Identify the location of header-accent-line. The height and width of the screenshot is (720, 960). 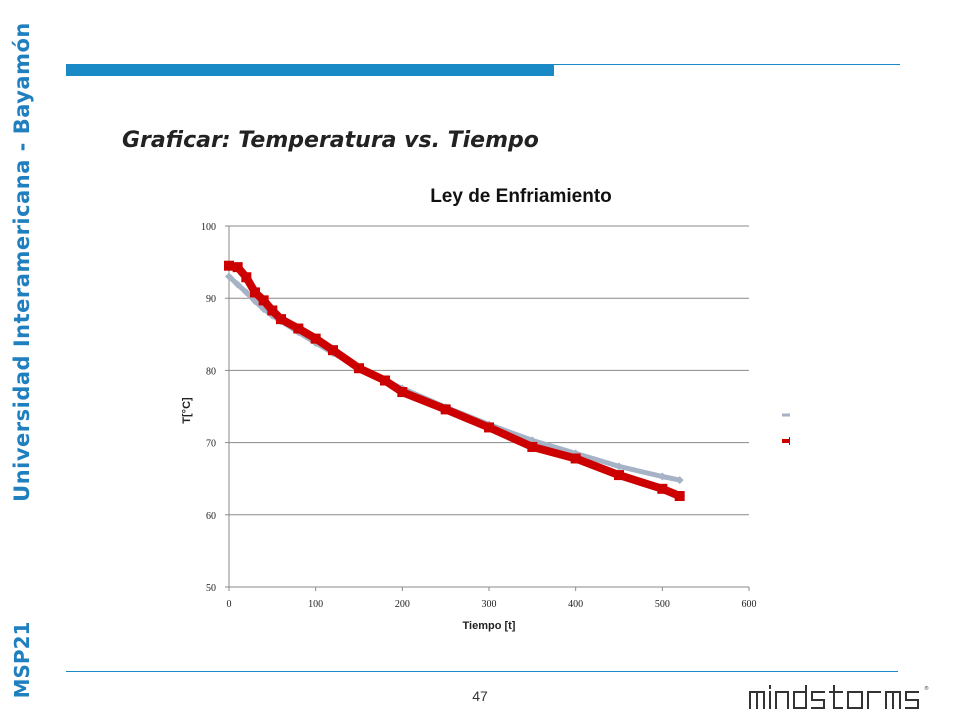
(727, 64).